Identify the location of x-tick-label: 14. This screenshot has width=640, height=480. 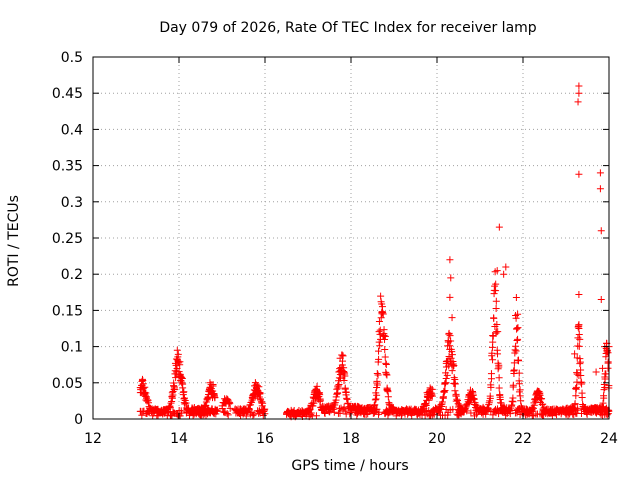
(179, 439).